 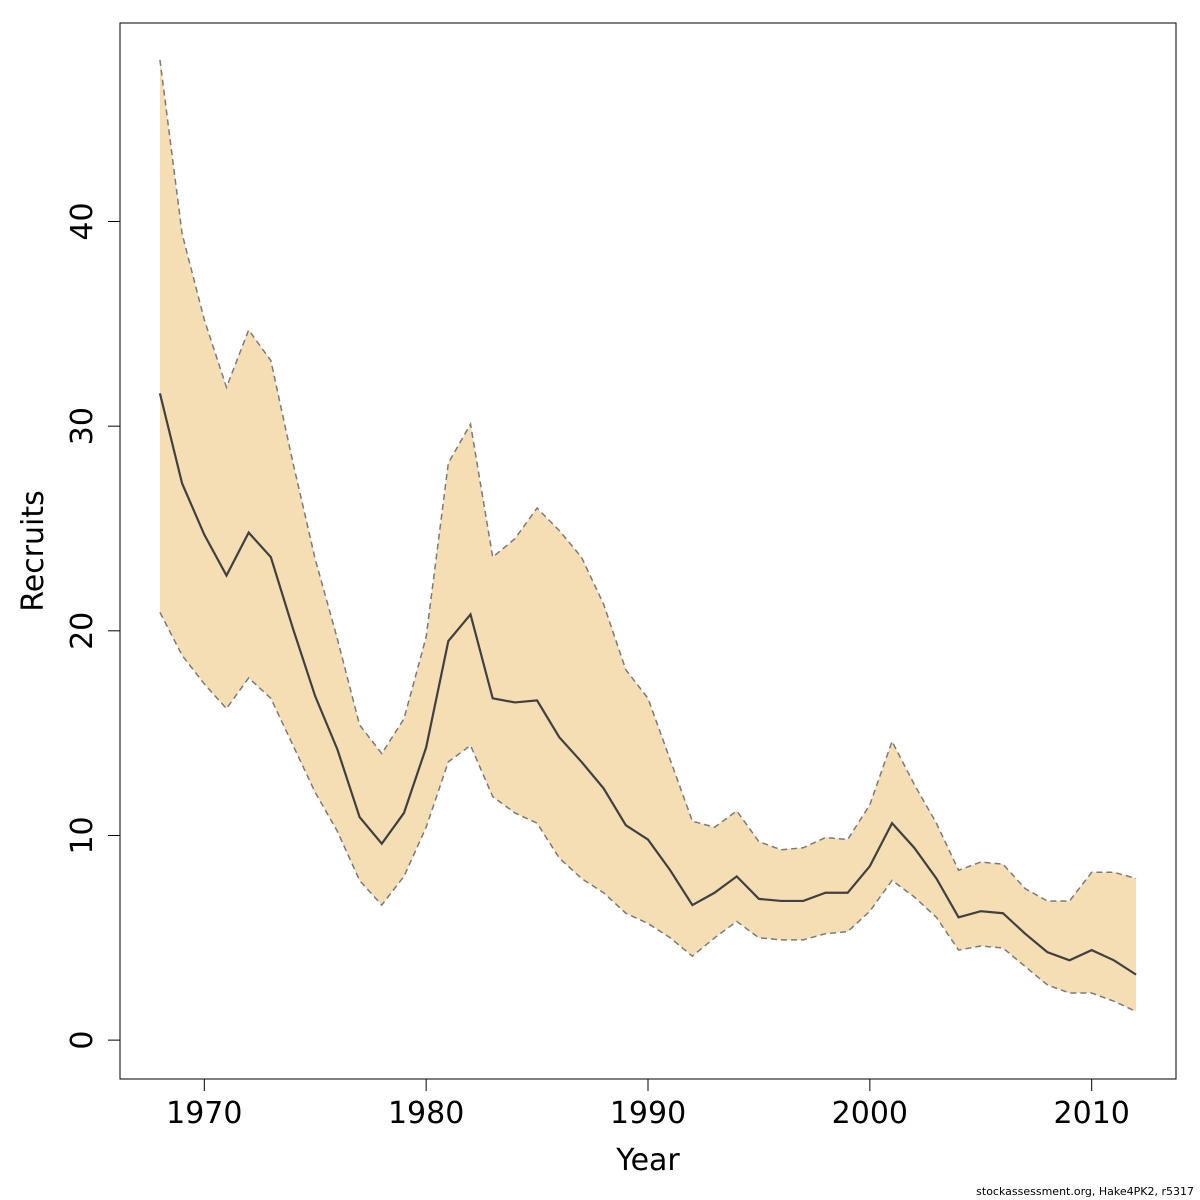 What do you see at coordinates (33, 551) in the screenshot?
I see `y-axis-title: Recruits` at bounding box center [33, 551].